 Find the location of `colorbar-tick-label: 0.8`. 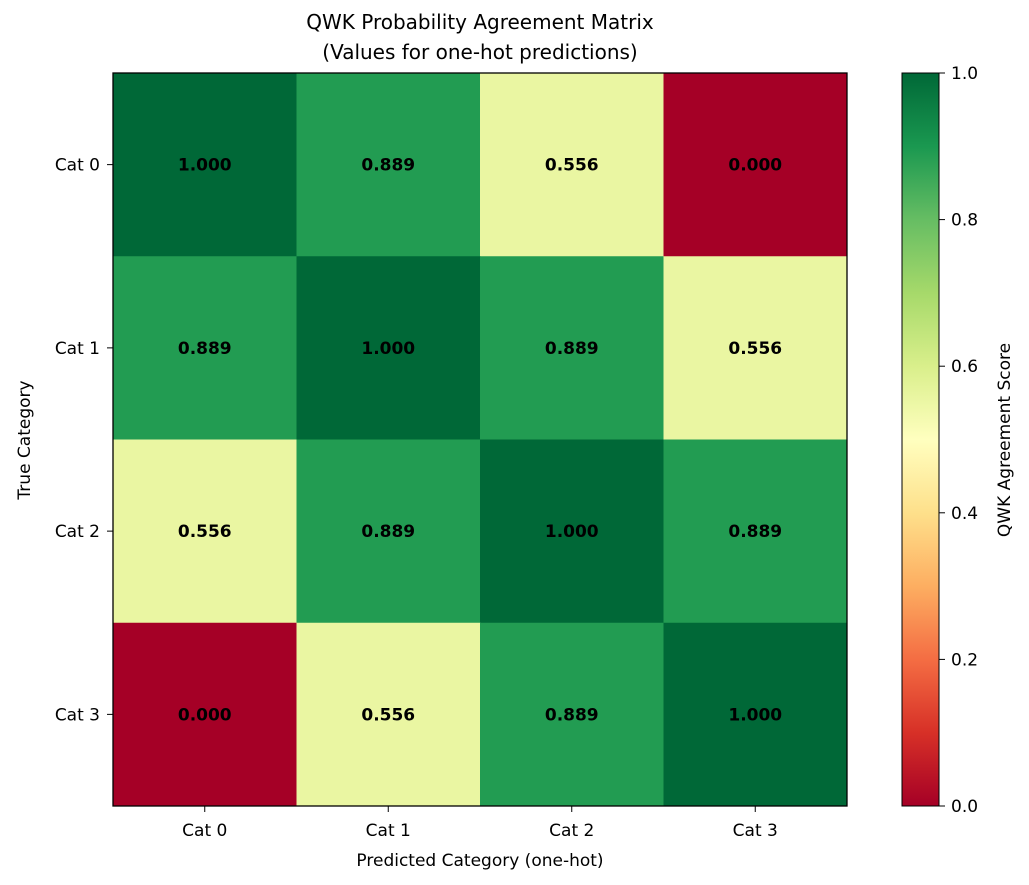

colorbar-tick-label: 0.8 is located at coordinates (964, 221).